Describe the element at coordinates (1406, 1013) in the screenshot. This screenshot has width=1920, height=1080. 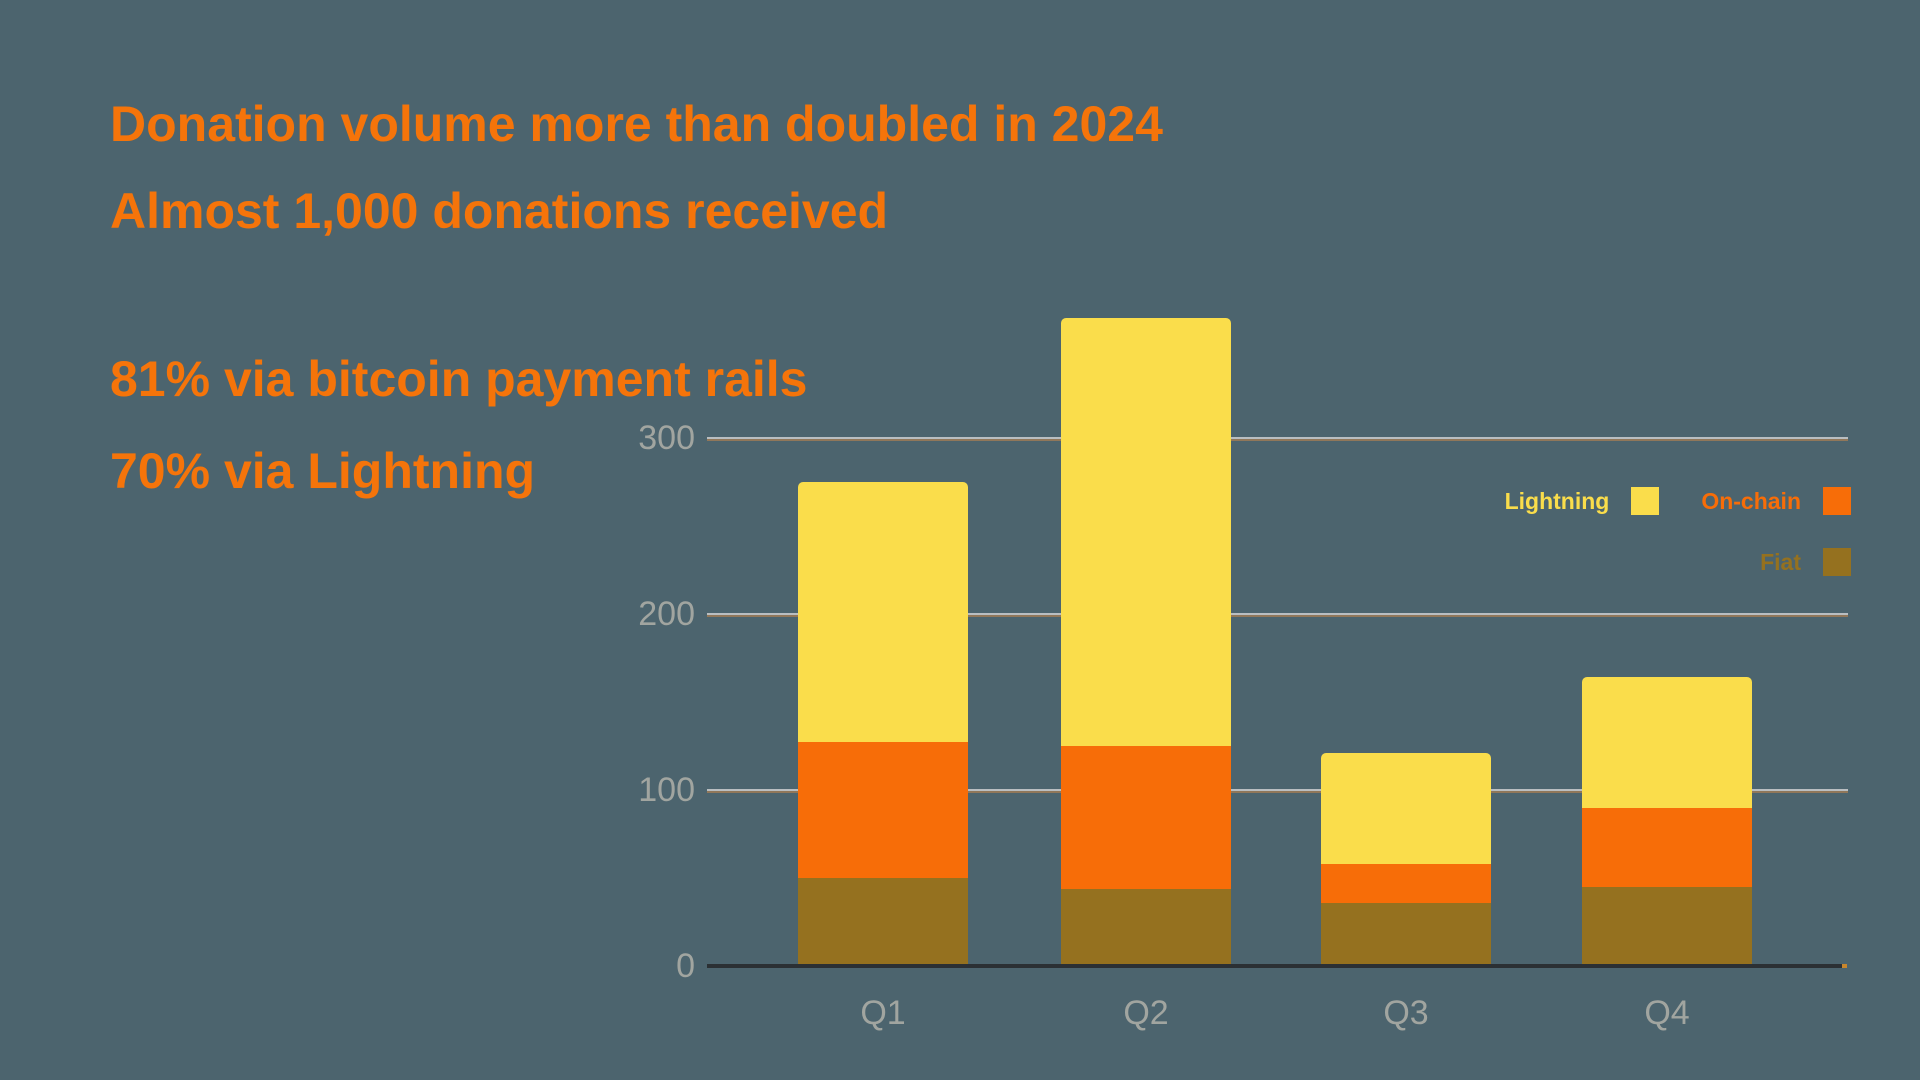
I see `x-axis-label-q3: Q3` at that location.